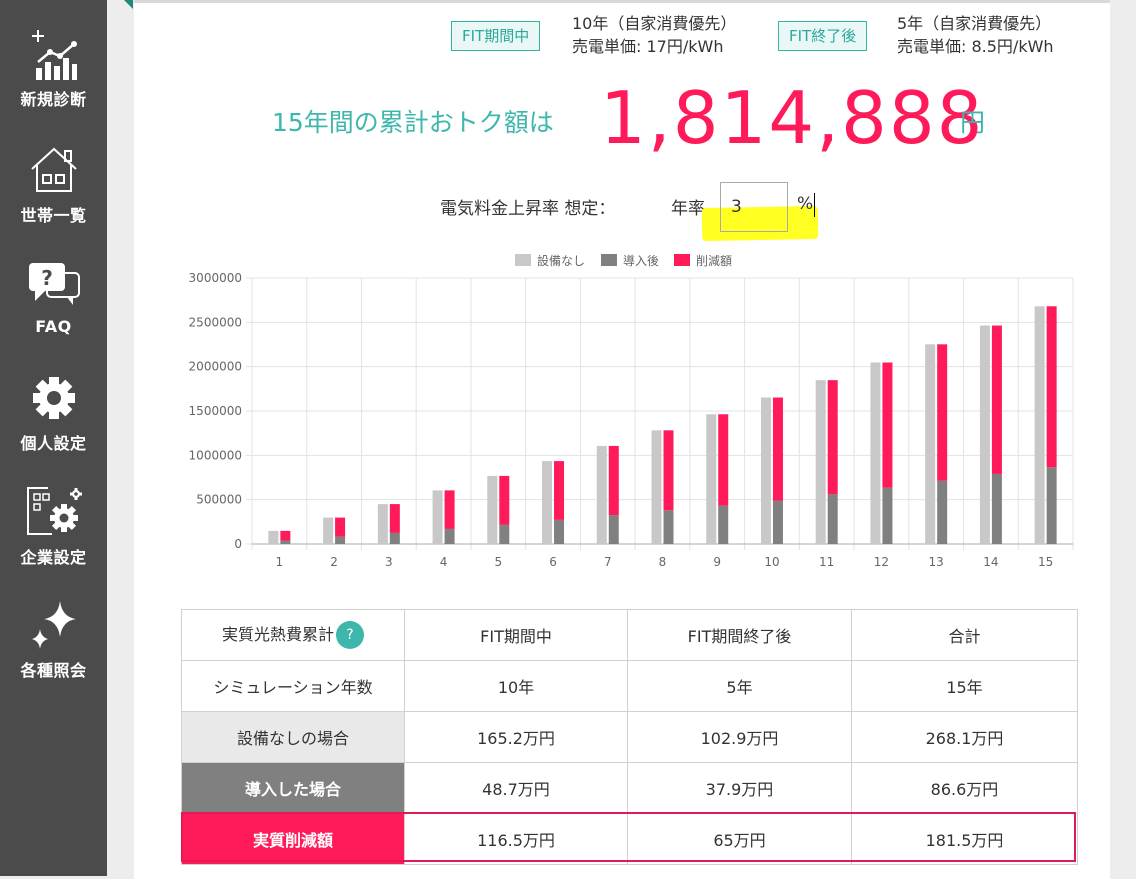 The width and height of the screenshot is (1136, 879). What do you see at coordinates (444, 562) in the screenshot?
I see `x-tick-label: 4` at bounding box center [444, 562].